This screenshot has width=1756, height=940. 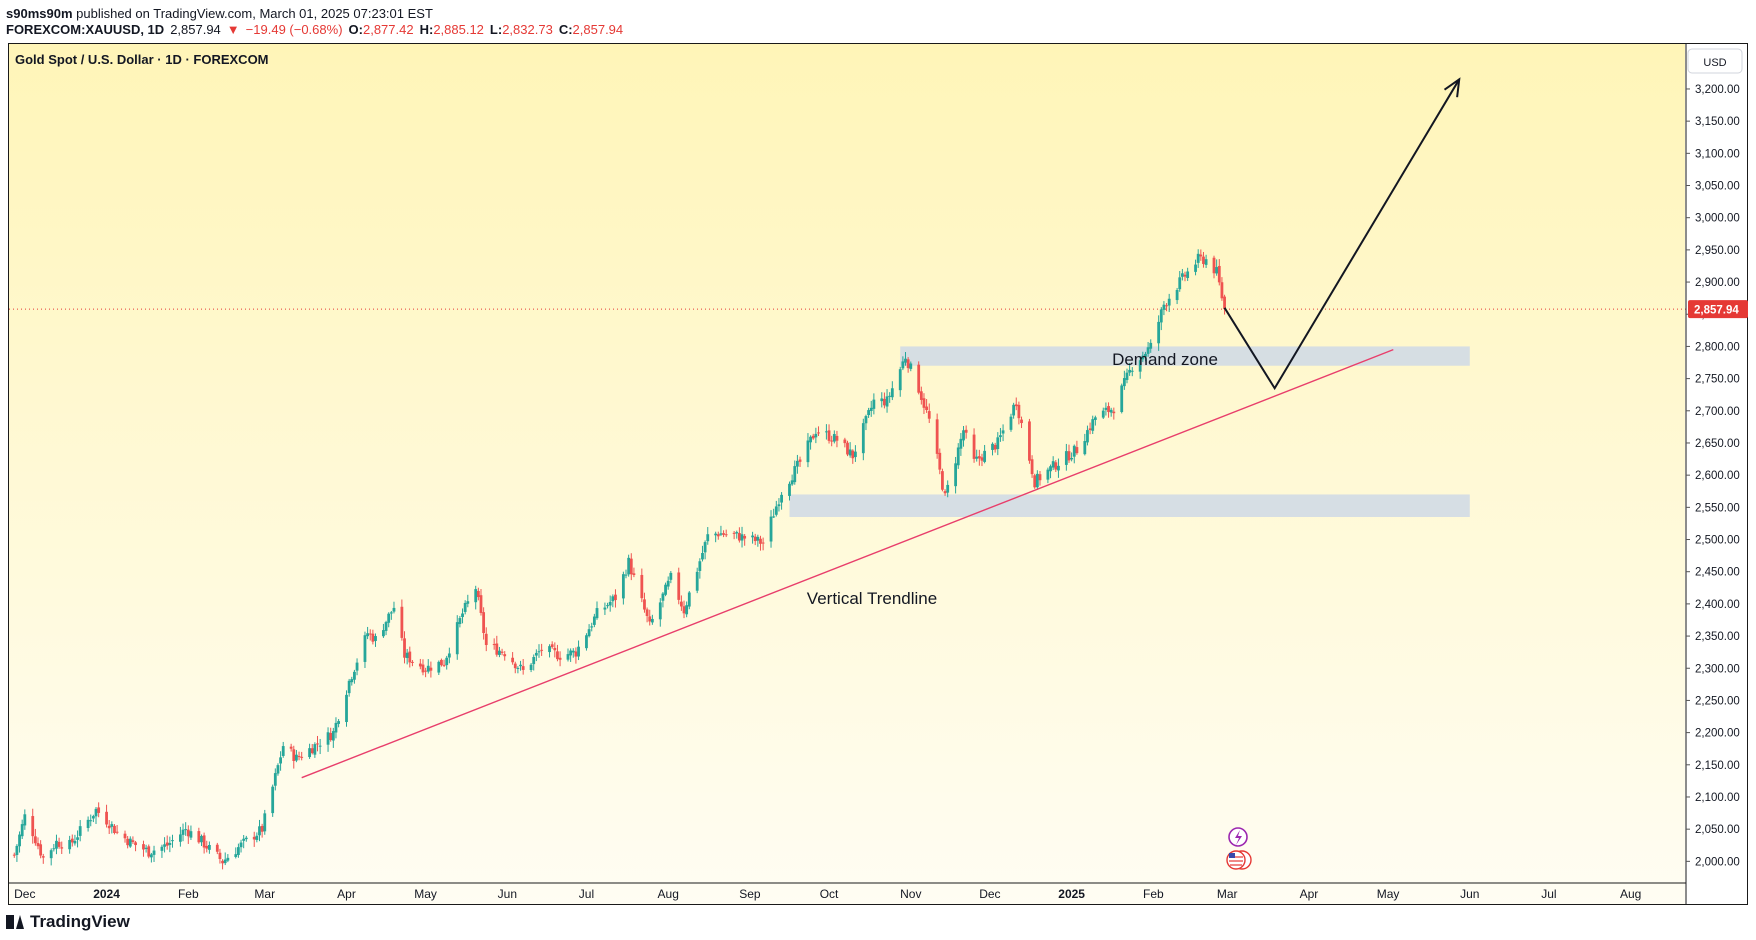 I want to click on us-flag-event-icon, so click(x=1239, y=860).